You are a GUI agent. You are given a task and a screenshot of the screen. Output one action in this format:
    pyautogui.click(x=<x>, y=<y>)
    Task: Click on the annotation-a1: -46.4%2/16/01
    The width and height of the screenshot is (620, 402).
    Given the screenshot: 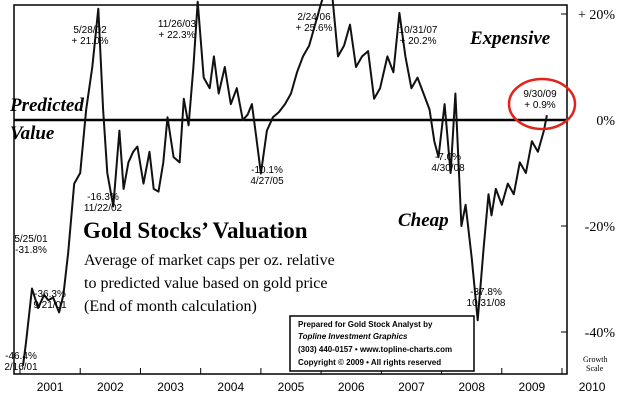 What is the action you would take?
    pyautogui.click(x=21, y=362)
    